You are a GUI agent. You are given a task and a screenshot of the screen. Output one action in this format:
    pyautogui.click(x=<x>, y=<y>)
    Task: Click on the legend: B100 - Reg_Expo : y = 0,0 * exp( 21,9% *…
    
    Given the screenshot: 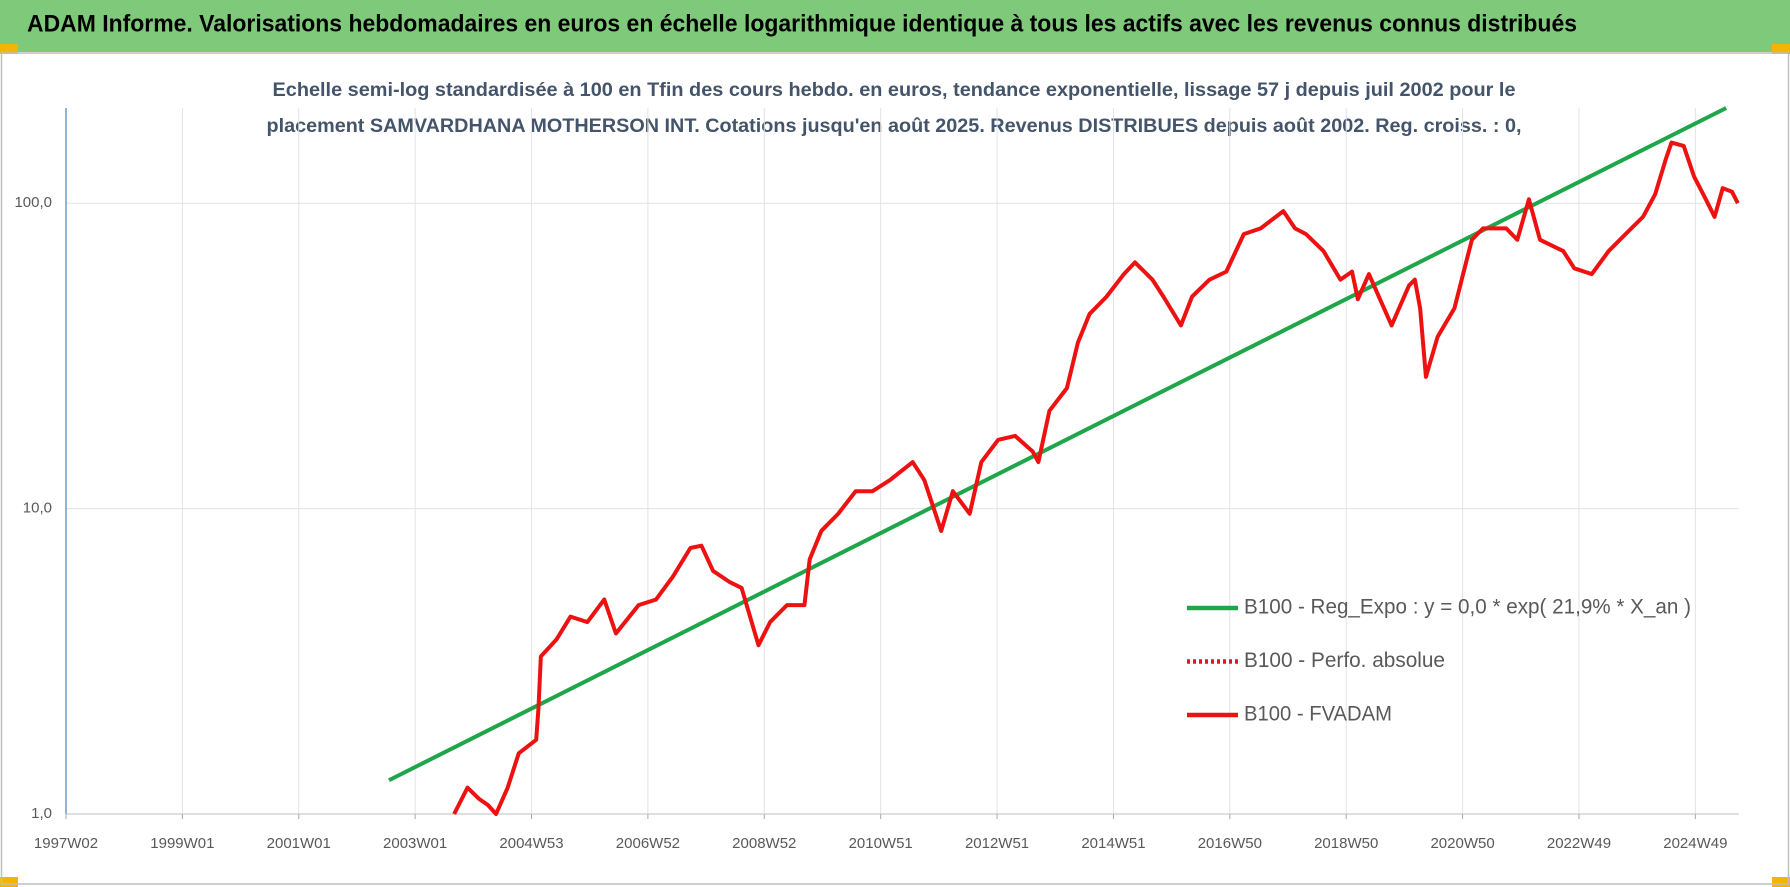 What is the action you would take?
    pyautogui.click(x=1439, y=661)
    